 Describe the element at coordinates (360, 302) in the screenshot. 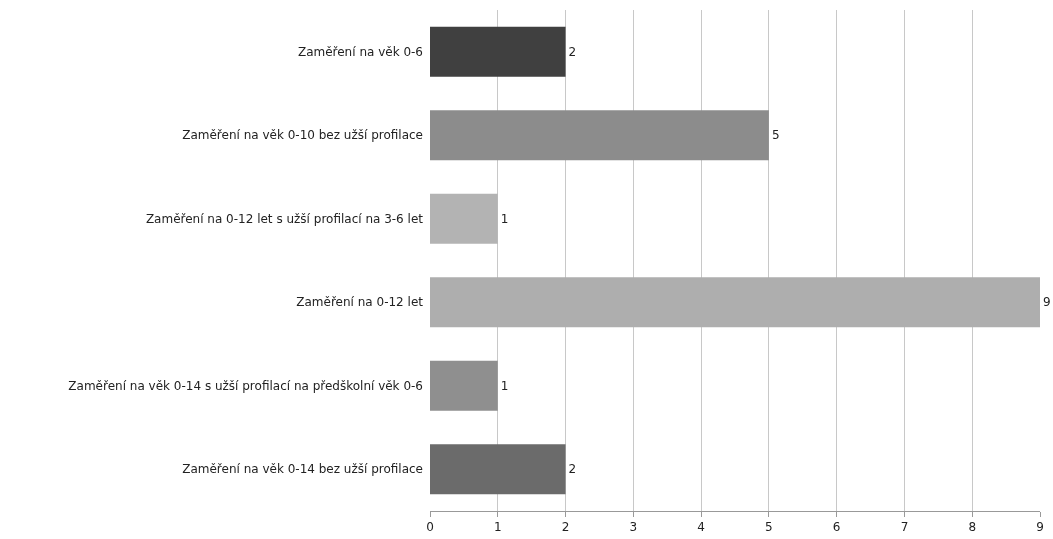

I see `y-tick-label: Zaměření na 0-12 let` at that location.